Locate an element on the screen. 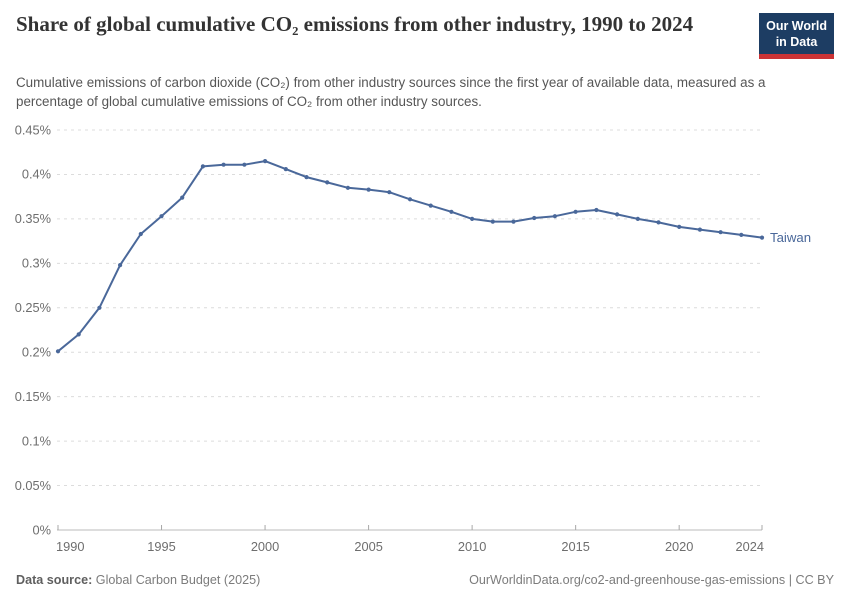 Image resolution: width=850 pixels, height=600 pixels. x-tick-label: 1995 is located at coordinates (161, 546).